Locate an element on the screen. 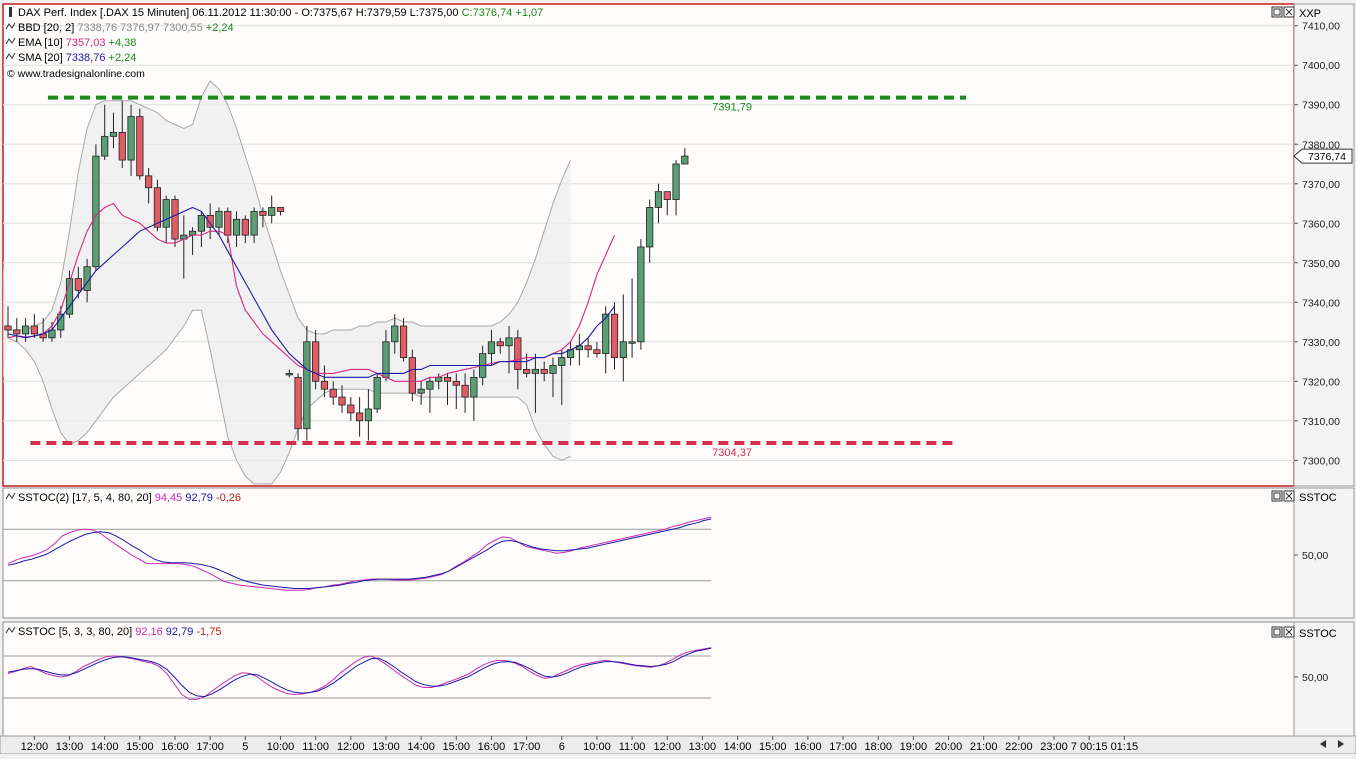 This screenshot has width=1356, height=759. x-tick-label: 7 00:15 is located at coordinates (1089, 747).